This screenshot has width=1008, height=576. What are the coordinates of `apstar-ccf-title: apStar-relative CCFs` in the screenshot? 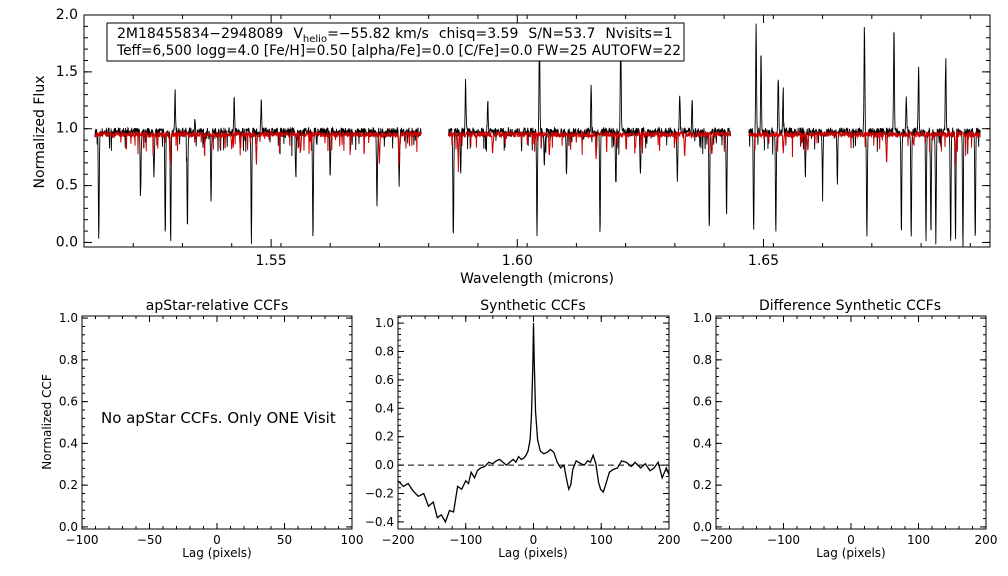 It's located at (217, 306).